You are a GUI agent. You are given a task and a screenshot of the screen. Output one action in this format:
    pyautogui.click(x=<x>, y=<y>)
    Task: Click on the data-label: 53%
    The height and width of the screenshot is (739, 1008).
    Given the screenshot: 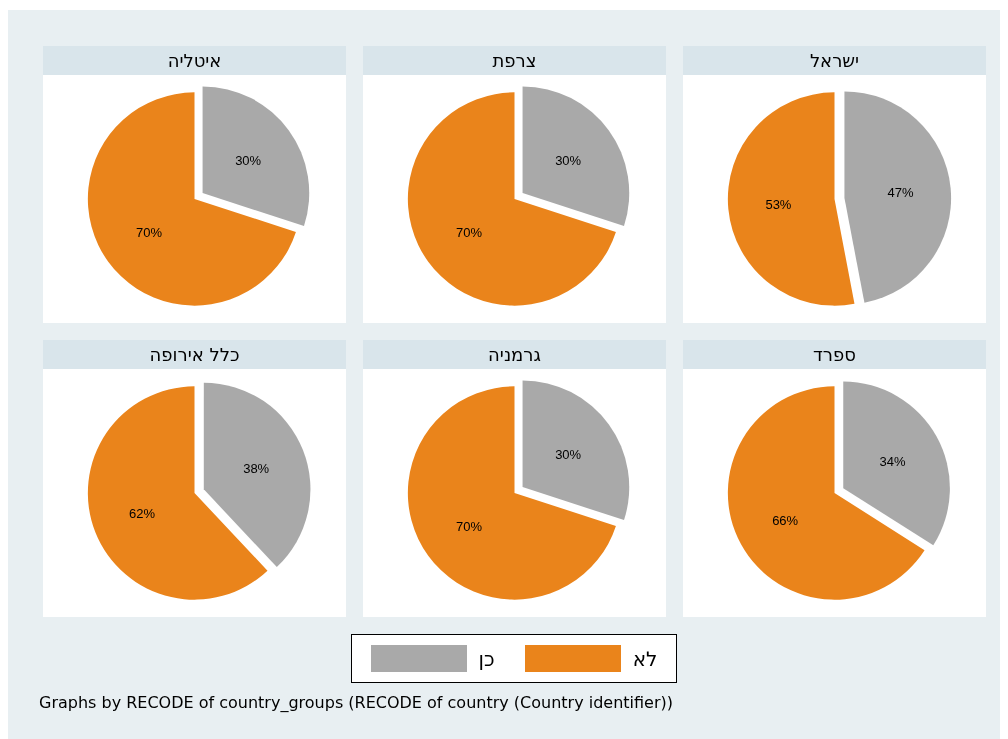 What is the action you would take?
    pyautogui.click(x=778, y=204)
    